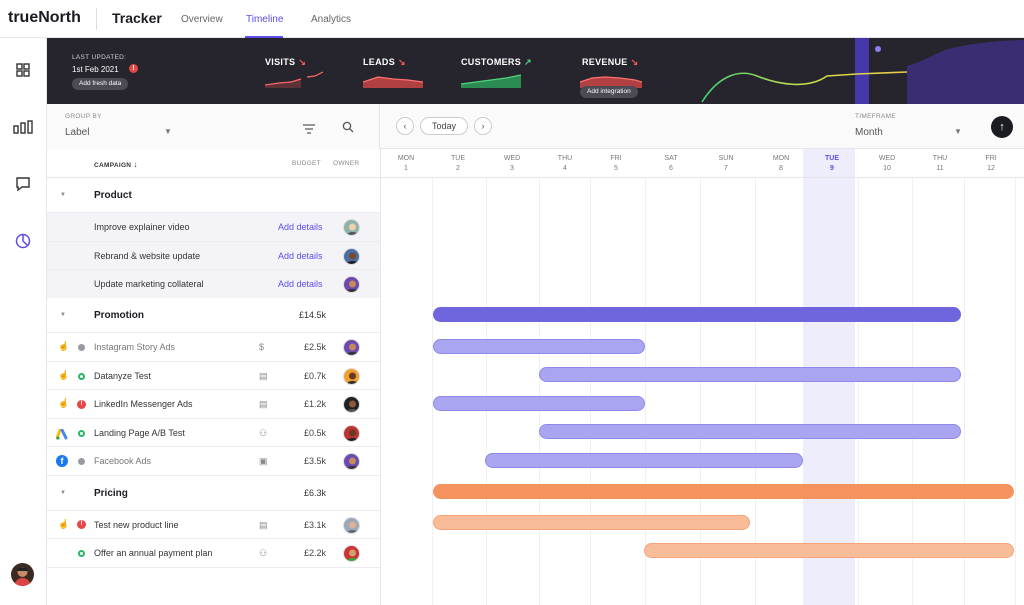 This screenshot has height=605, width=1024. Describe the element at coordinates (348, 129) in the screenshot. I see `search-icon` at that location.